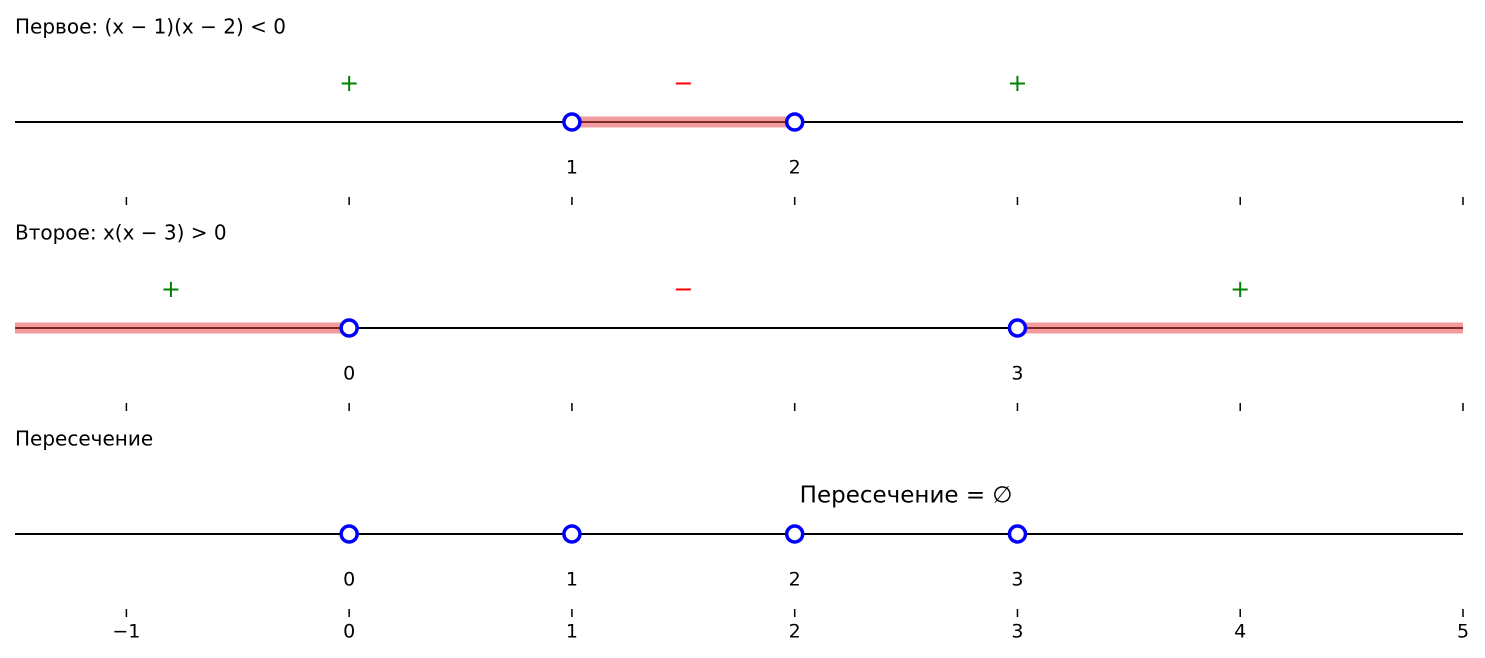  Describe the element at coordinates (1463, 632) in the screenshot. I see `x-tick-label: 5` at that location.